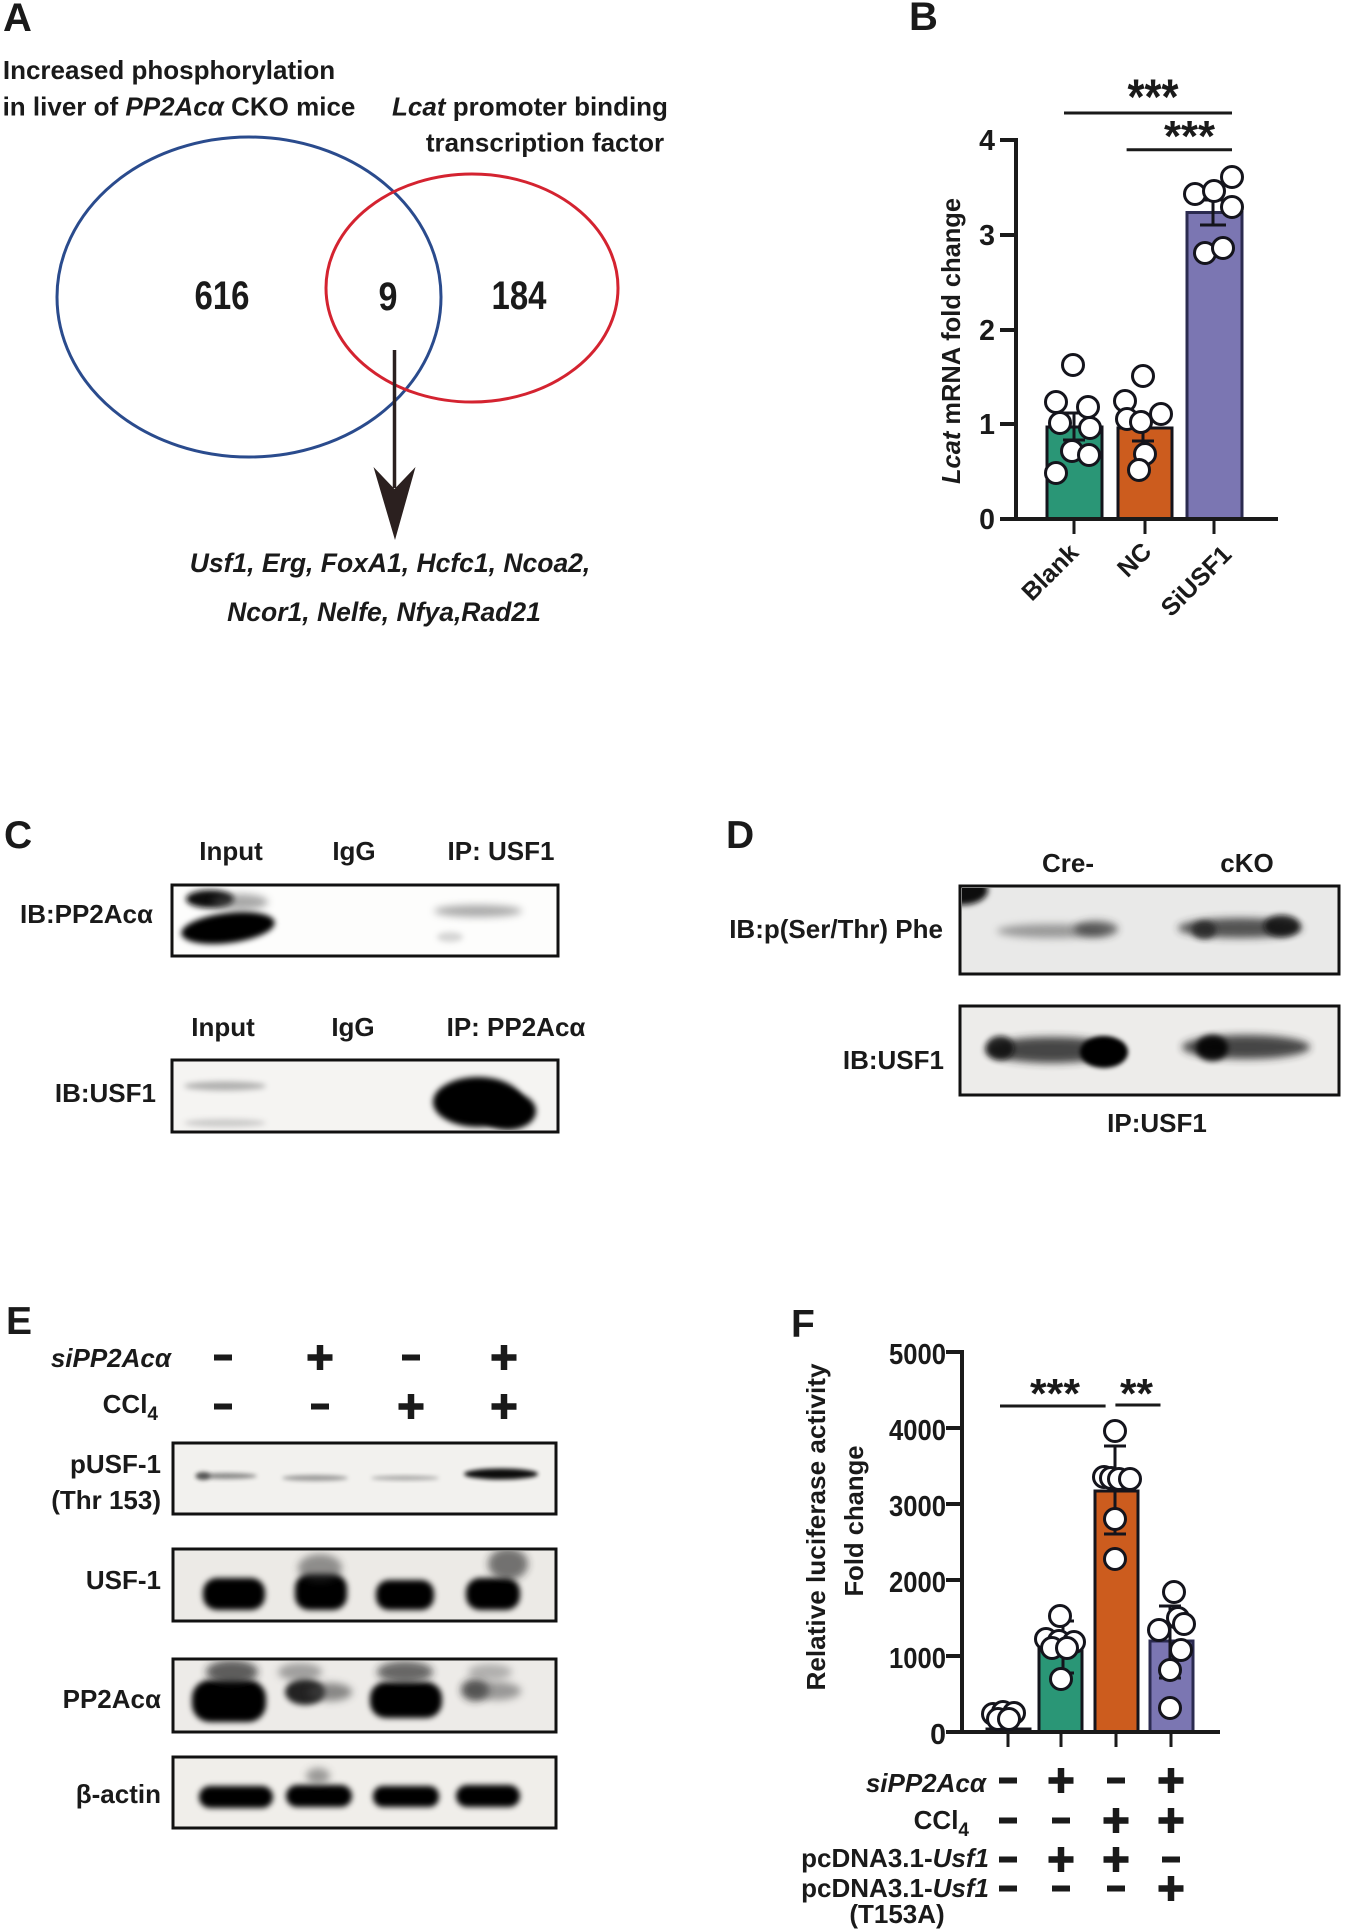  I want to click on svg-text: 616, so click(222, 296).